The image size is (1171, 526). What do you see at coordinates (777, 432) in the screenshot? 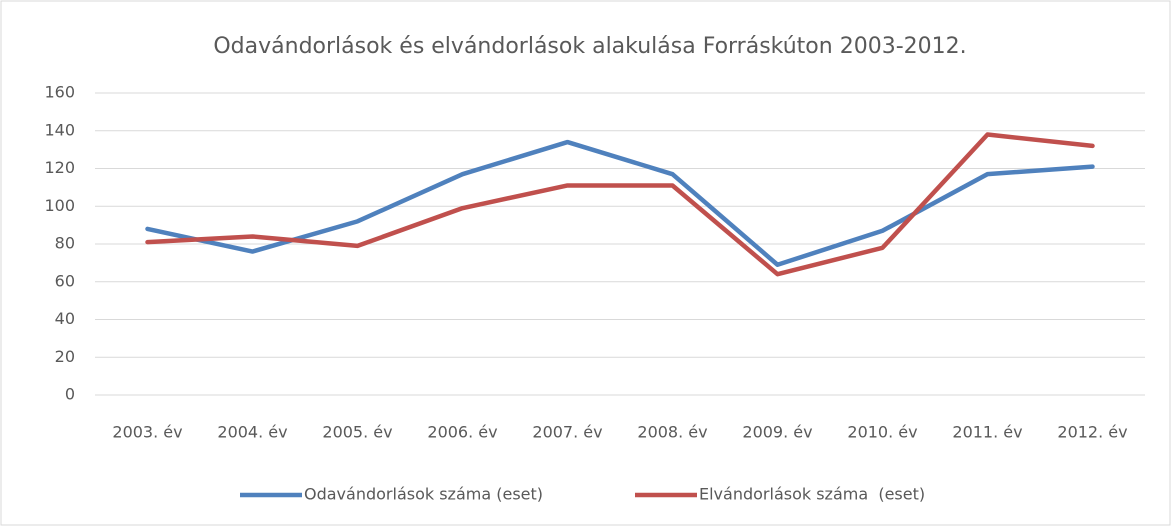
I see `x-tick-label: 2009. év` at bounding box center [777, 432].